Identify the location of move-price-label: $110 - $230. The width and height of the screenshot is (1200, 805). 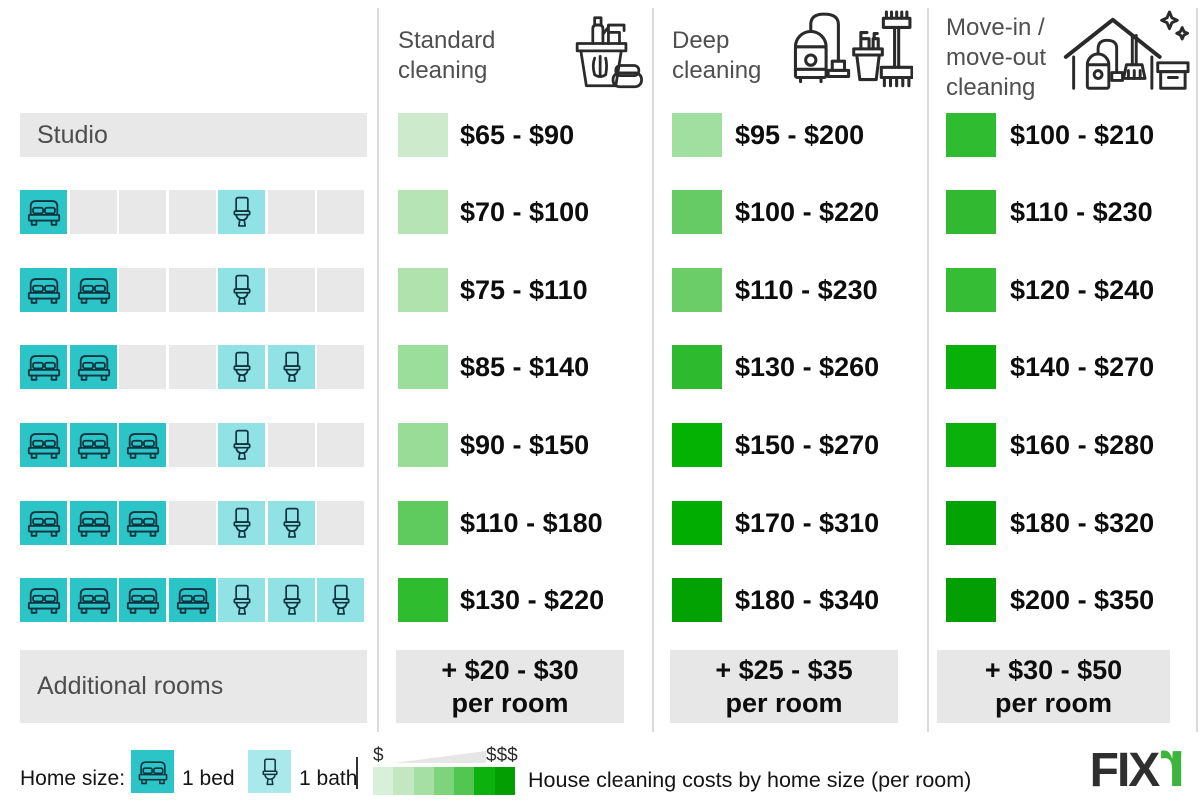
(1081, 212).